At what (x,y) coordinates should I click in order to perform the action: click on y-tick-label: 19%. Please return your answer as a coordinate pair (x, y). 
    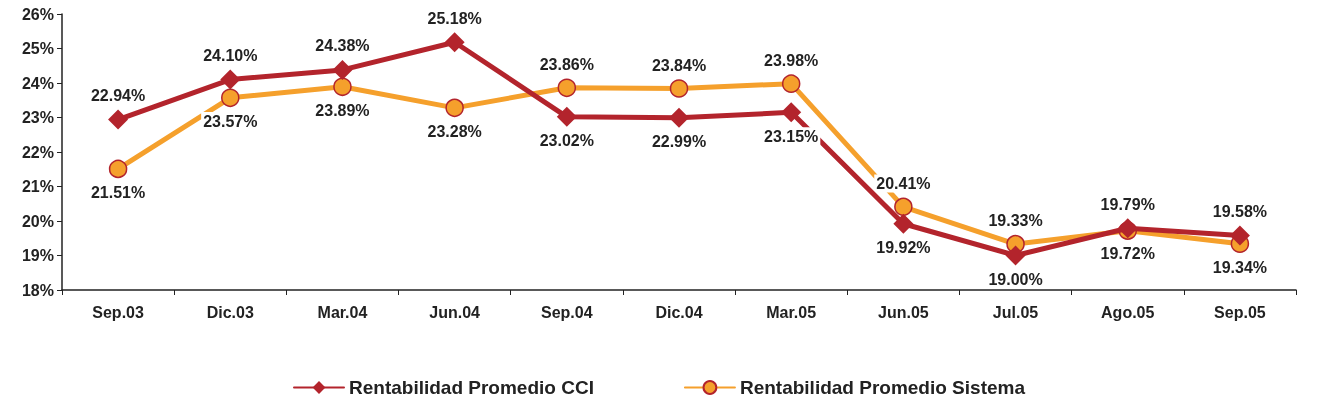
    Looking at the image, I should click on (37, 255).